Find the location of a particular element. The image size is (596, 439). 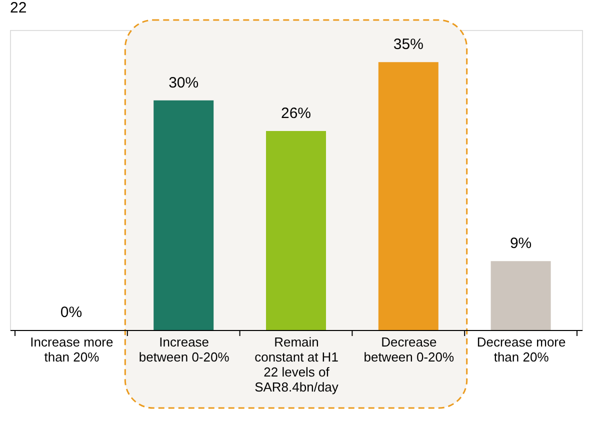

x-tick-label: Increase between 0-20% is located at coordinates (184, 349).